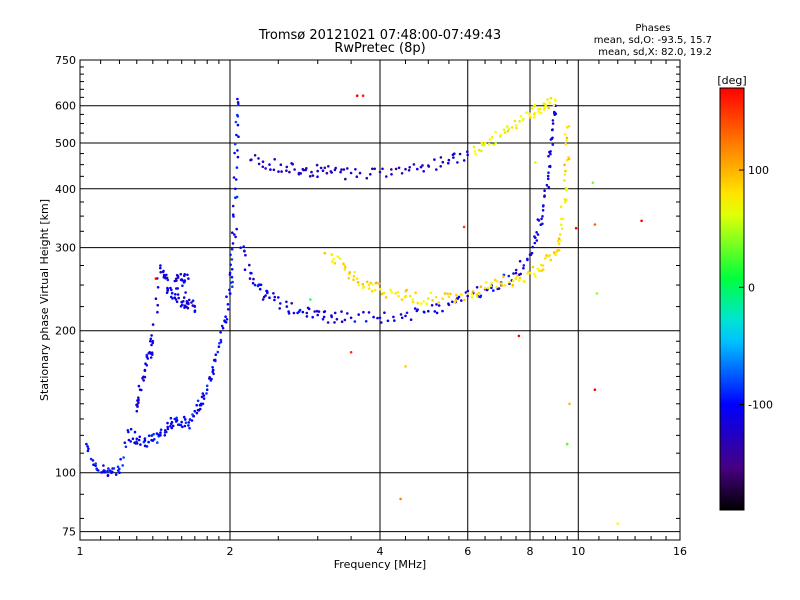 Image resolution: width=800 pixels, height=600 pixels. I want to click on colorbar-label: [deg], so click(731, 80).